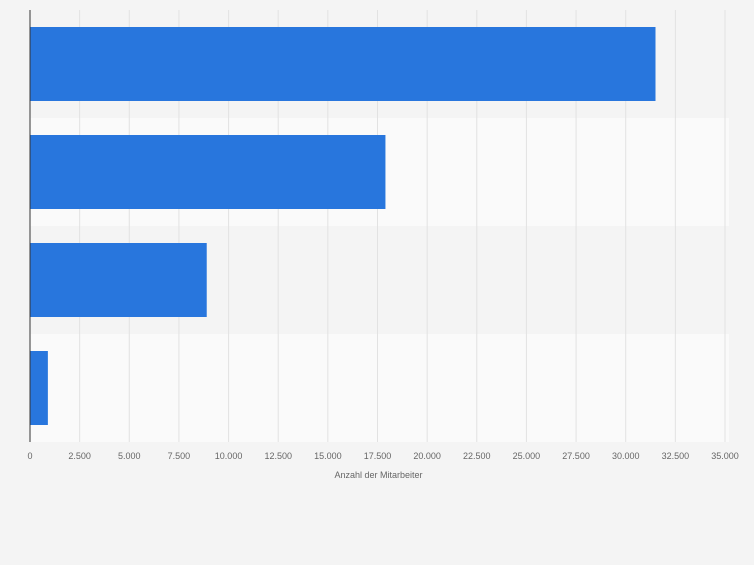 The height and width of the screenshot is (565, 754). I want to click on x-tick-label-3: 7.500, so click(179, 456).